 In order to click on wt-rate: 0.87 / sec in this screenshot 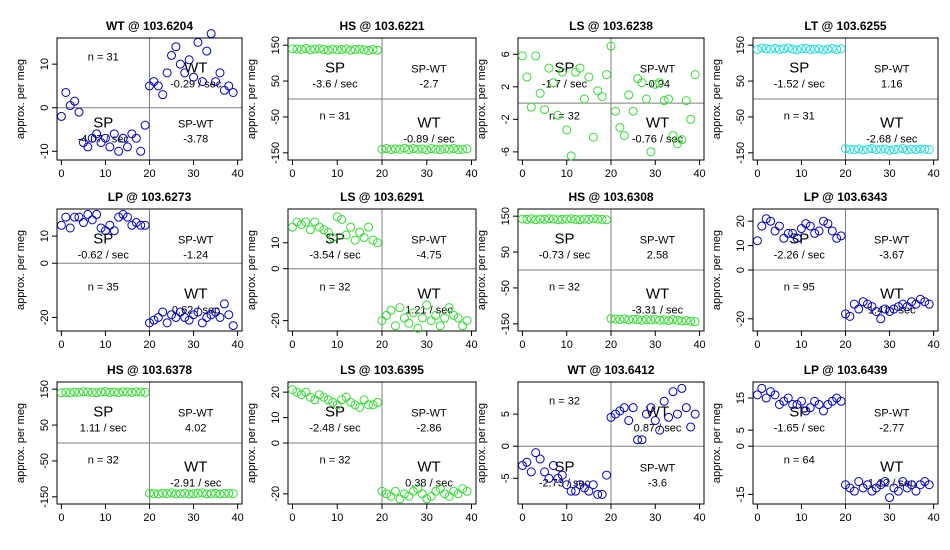, I will do `click(658, 429)`.